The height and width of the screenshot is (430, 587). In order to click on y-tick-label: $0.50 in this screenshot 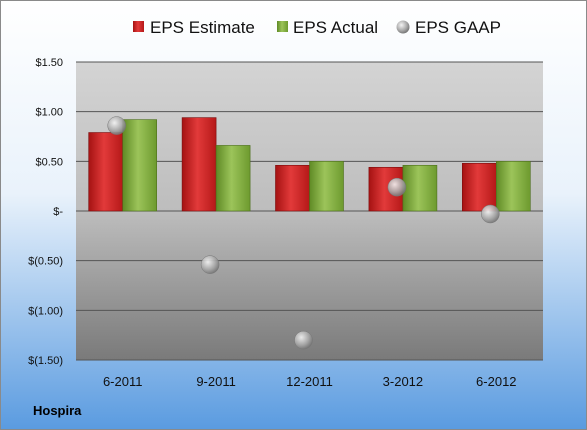, I will do `click(49, 162)`.